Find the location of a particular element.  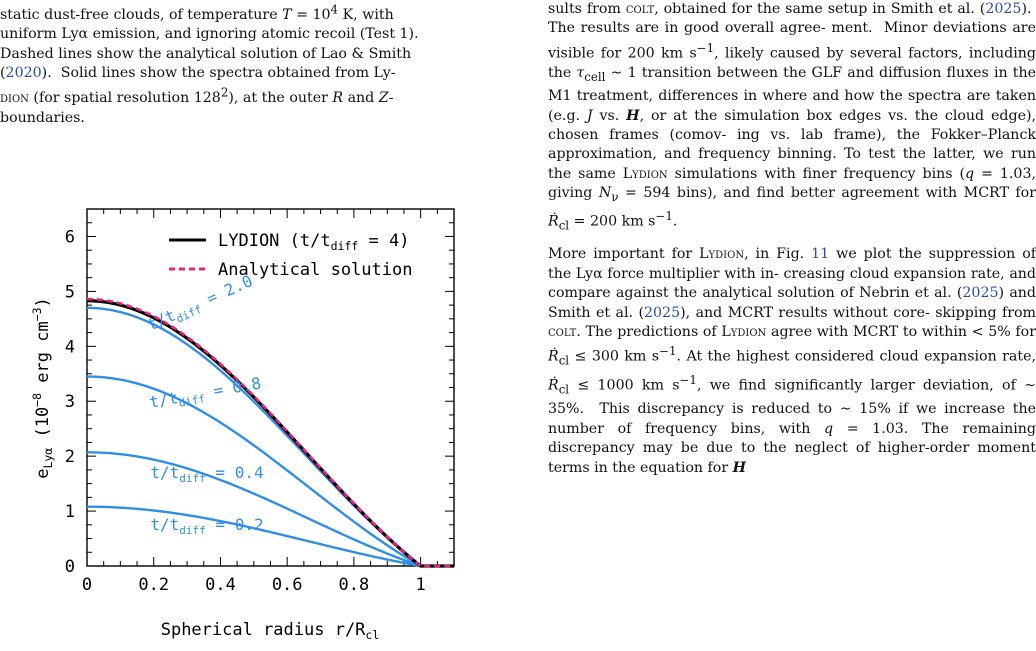

y-tick-label: 2 is located at coordinates (70, 457).